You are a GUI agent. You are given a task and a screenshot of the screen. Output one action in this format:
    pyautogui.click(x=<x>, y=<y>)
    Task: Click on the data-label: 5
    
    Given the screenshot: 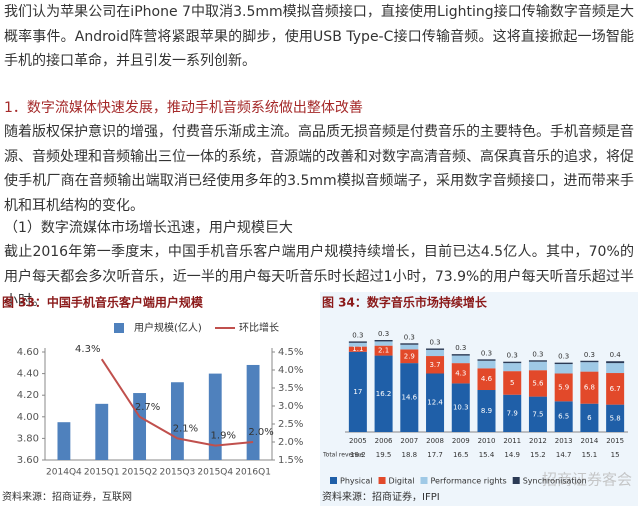 What is the action you would take?
    pyautogui.click(x=512, y=383)
    